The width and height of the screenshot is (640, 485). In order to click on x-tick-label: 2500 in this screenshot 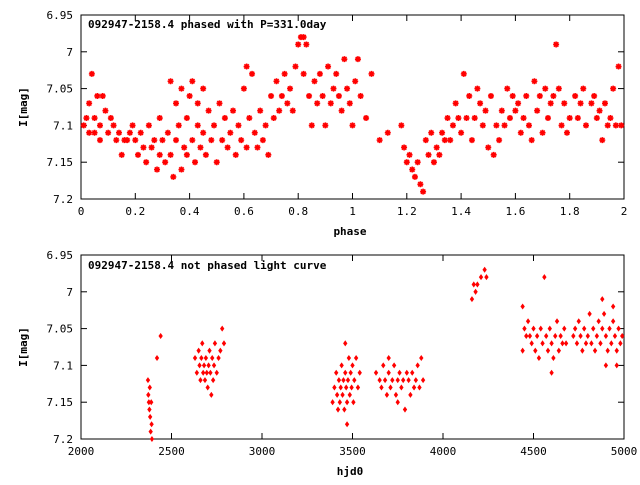, I will do `click(171, 451)`.